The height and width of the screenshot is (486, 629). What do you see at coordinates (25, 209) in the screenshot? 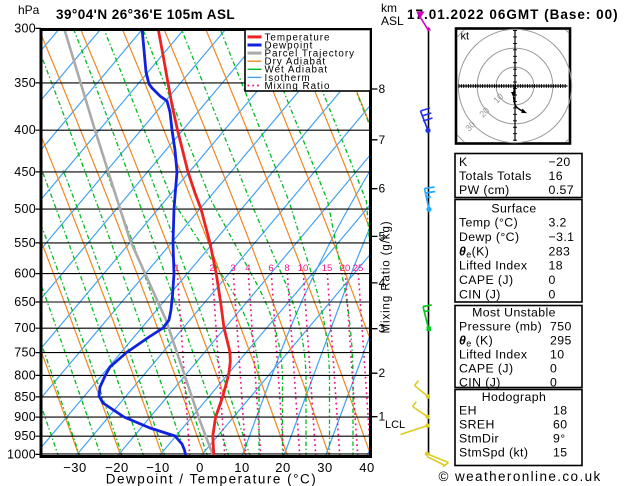
I see `svg-text: 500` at bounding box center [25, 209].